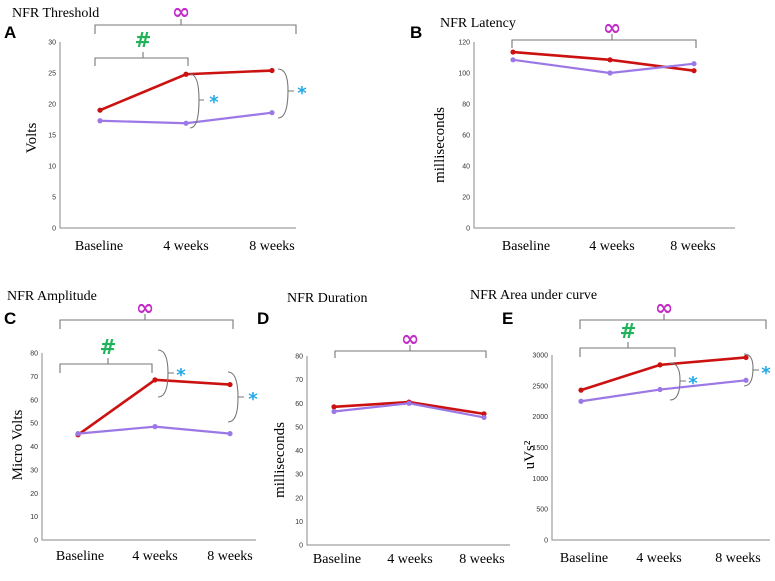 This screenshot has height=581, width=775. What do you see at coordinates (540, 417) in the screenshot?
I see `ytick-label: 2000` at bounding box center [540, 417].